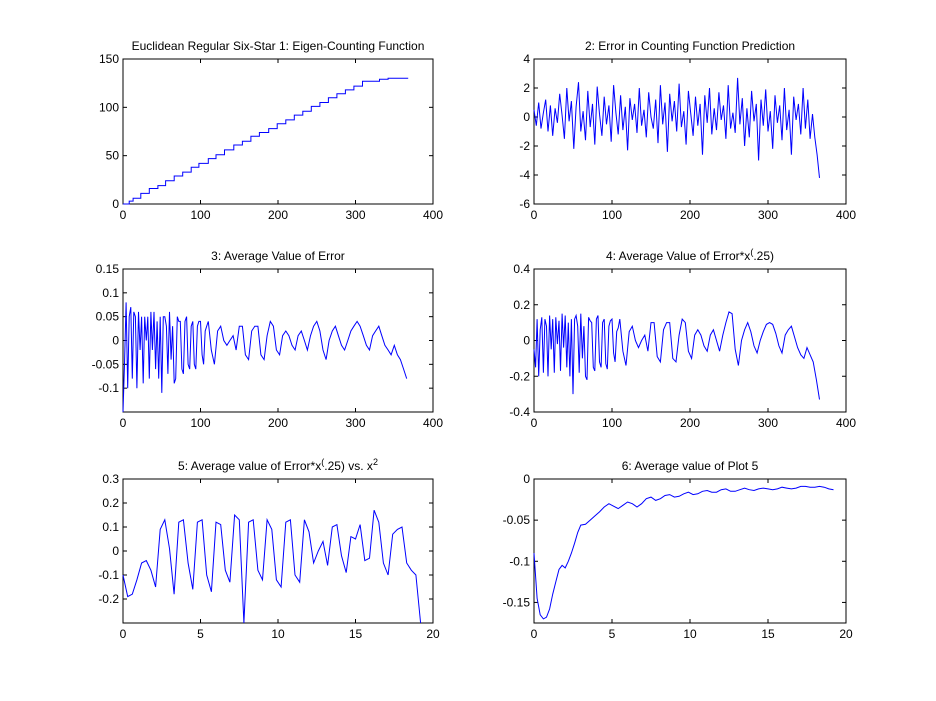  Describe the element at coordinates (278, 256) in the screenshot. I see `chart-title: 3: Average Value of Error` at that location.